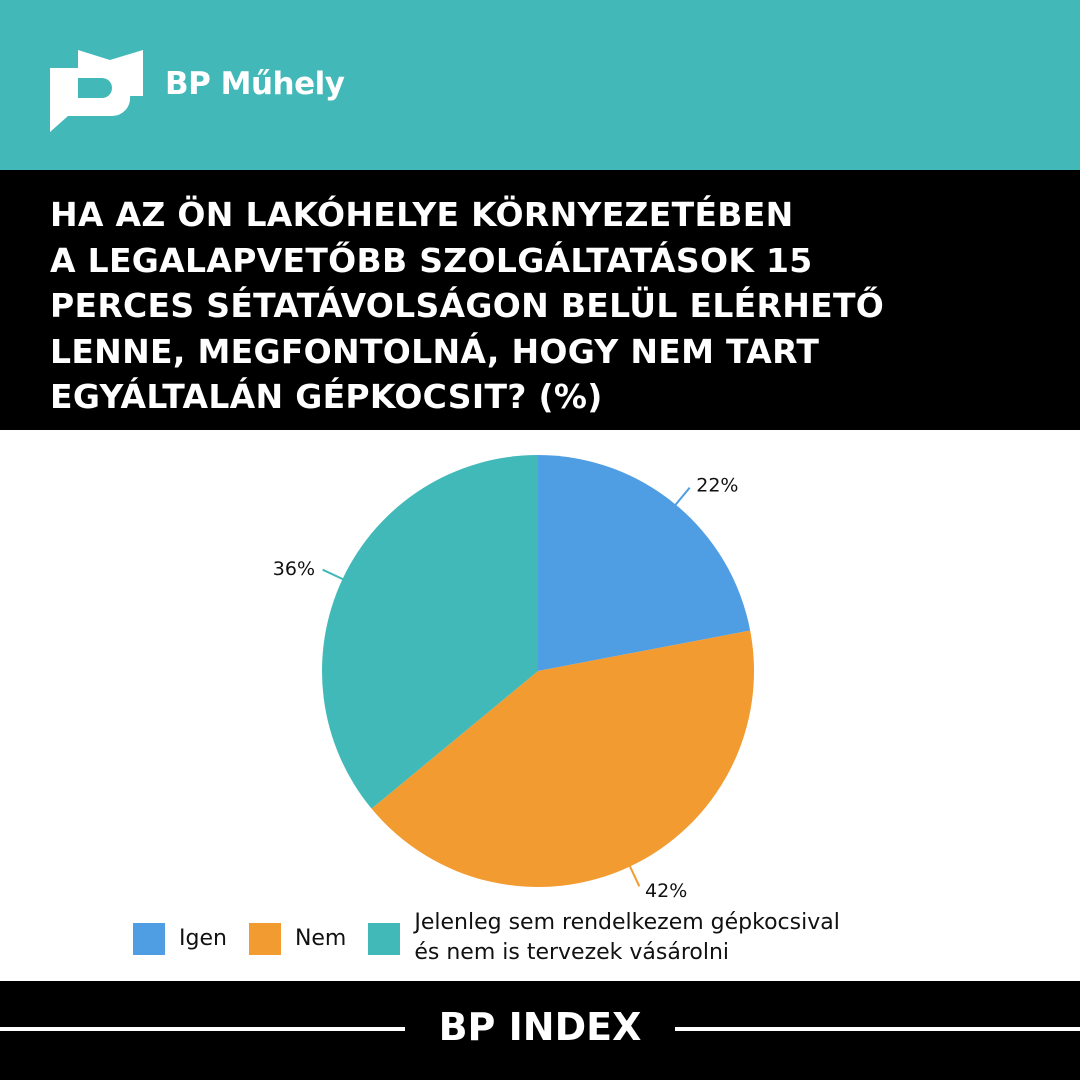  I want to click on brand-name: BP Műhely, so click(255, 84).